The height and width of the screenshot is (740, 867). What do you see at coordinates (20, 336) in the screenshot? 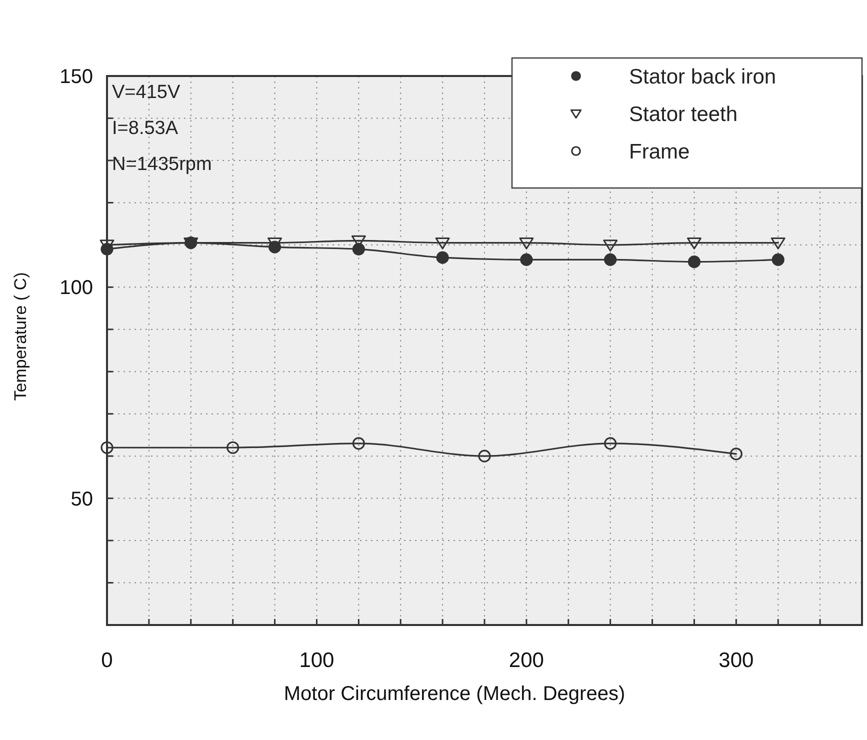
I see `y-axis-title: Temperature ( C)` at bounding box center [20, 336].